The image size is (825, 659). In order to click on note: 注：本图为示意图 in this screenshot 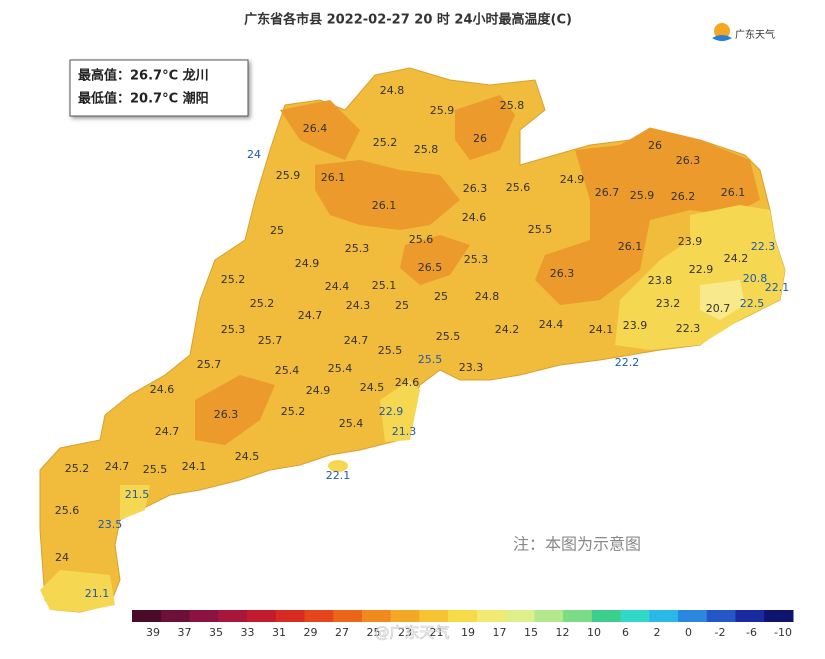, I will do `click(577, 544)`.